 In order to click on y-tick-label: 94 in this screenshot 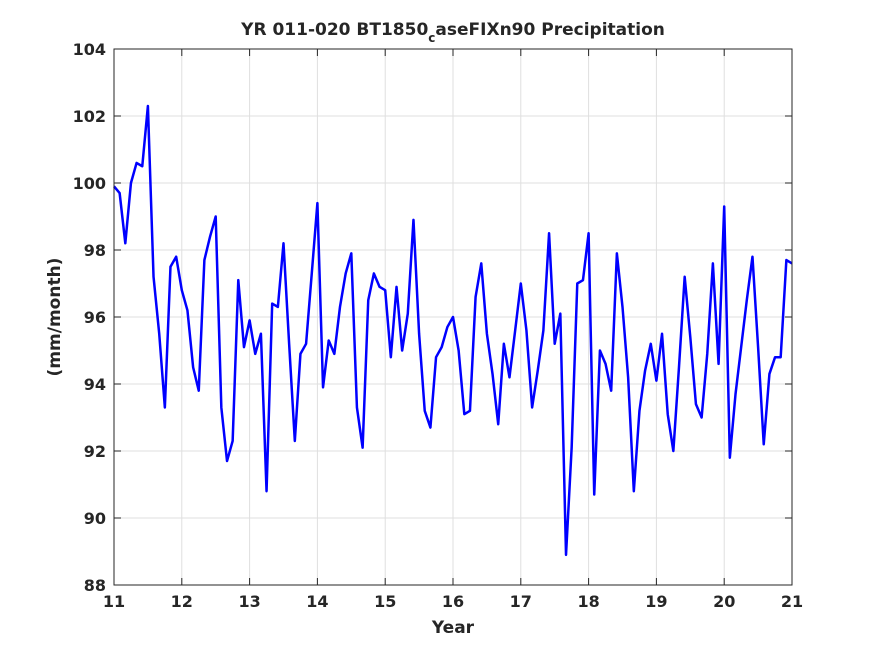, I will do `click(95, 384)`.